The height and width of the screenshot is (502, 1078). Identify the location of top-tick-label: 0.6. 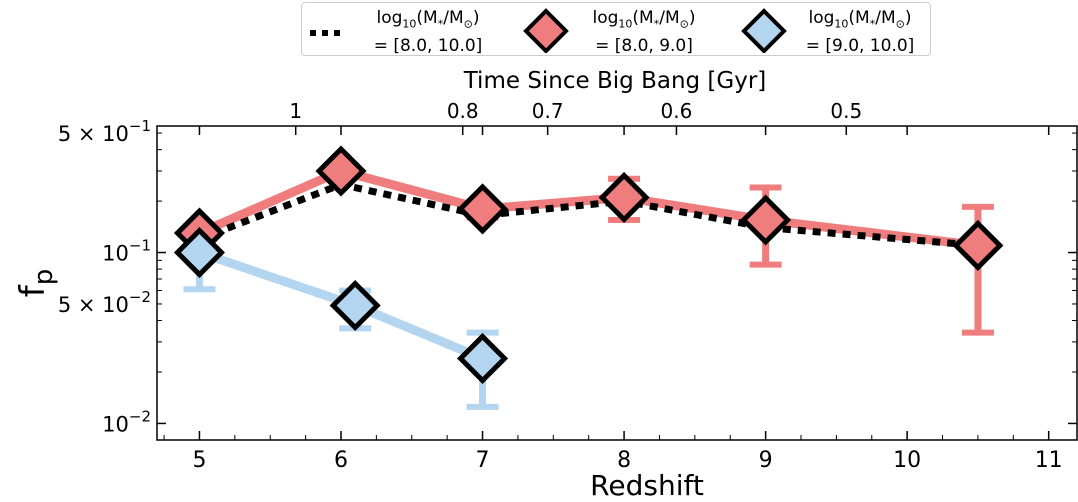
(677, 111).